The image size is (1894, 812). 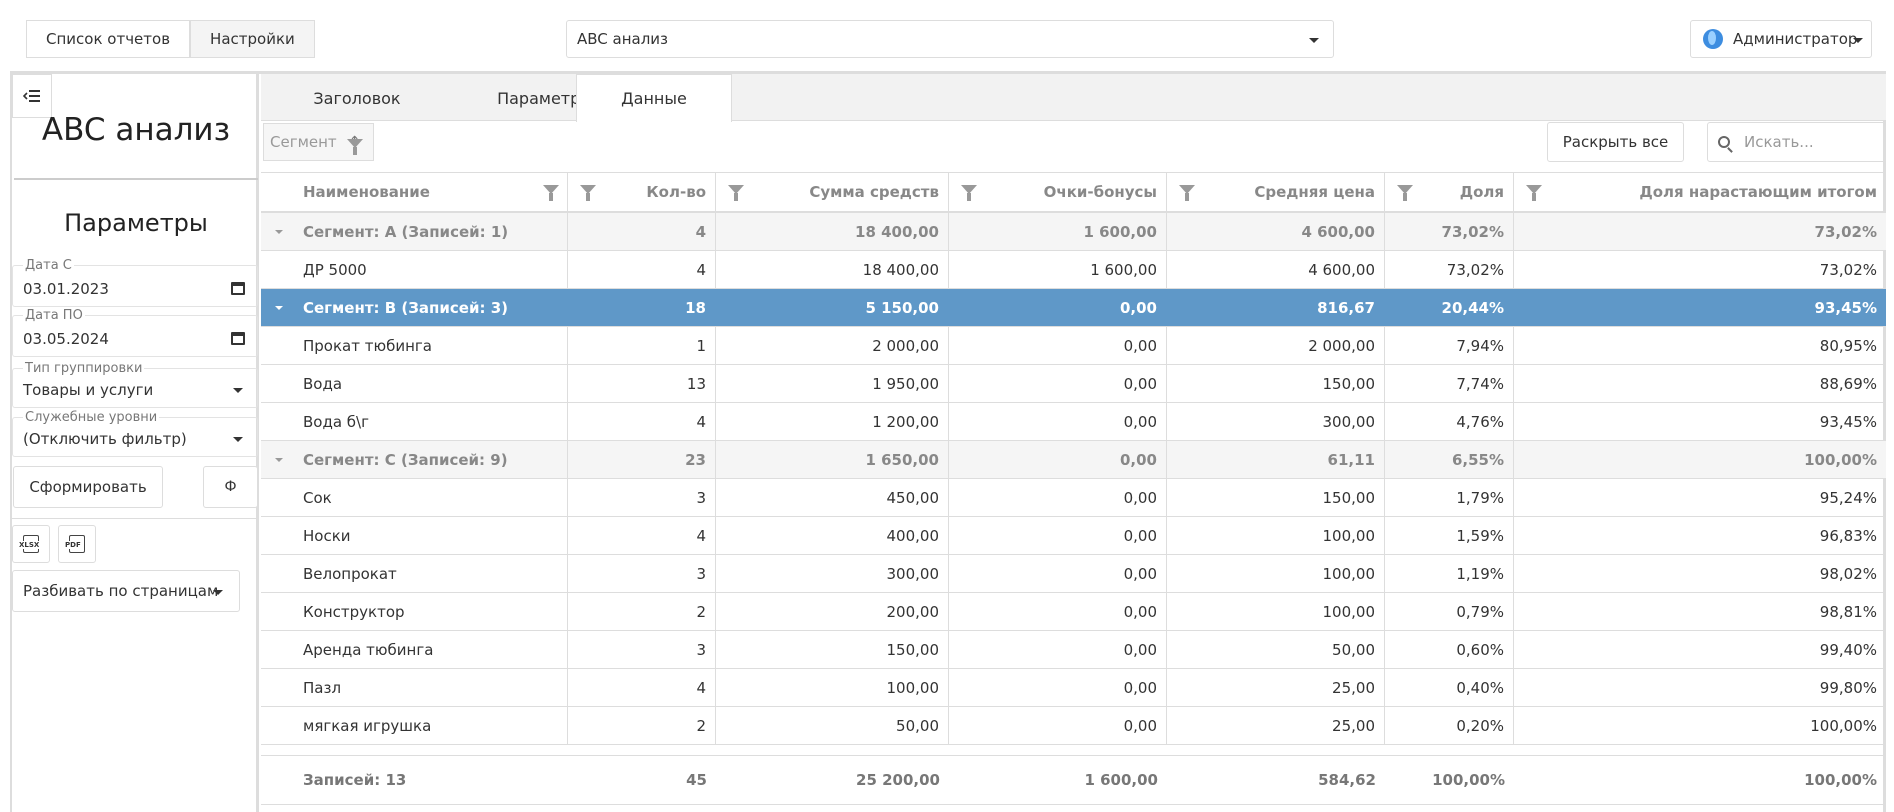 I want to click on export-pdf-button: PDF, so click(x=77, y=544).